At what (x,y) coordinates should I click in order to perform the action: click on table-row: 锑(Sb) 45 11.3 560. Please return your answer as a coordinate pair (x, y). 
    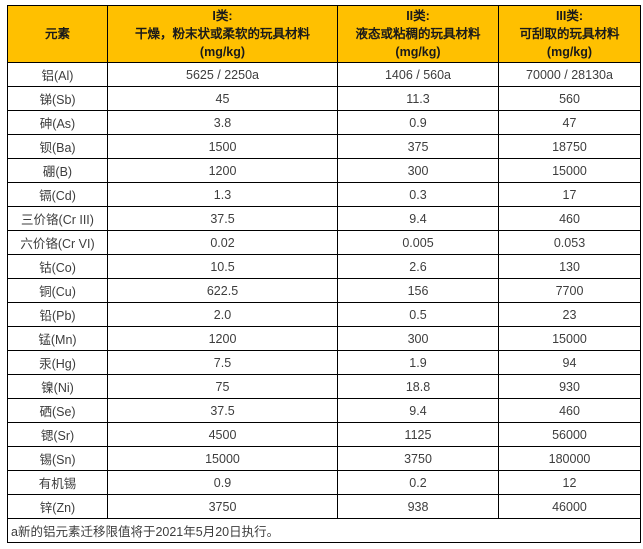
    Looking at the image, I should click on (324, 98).